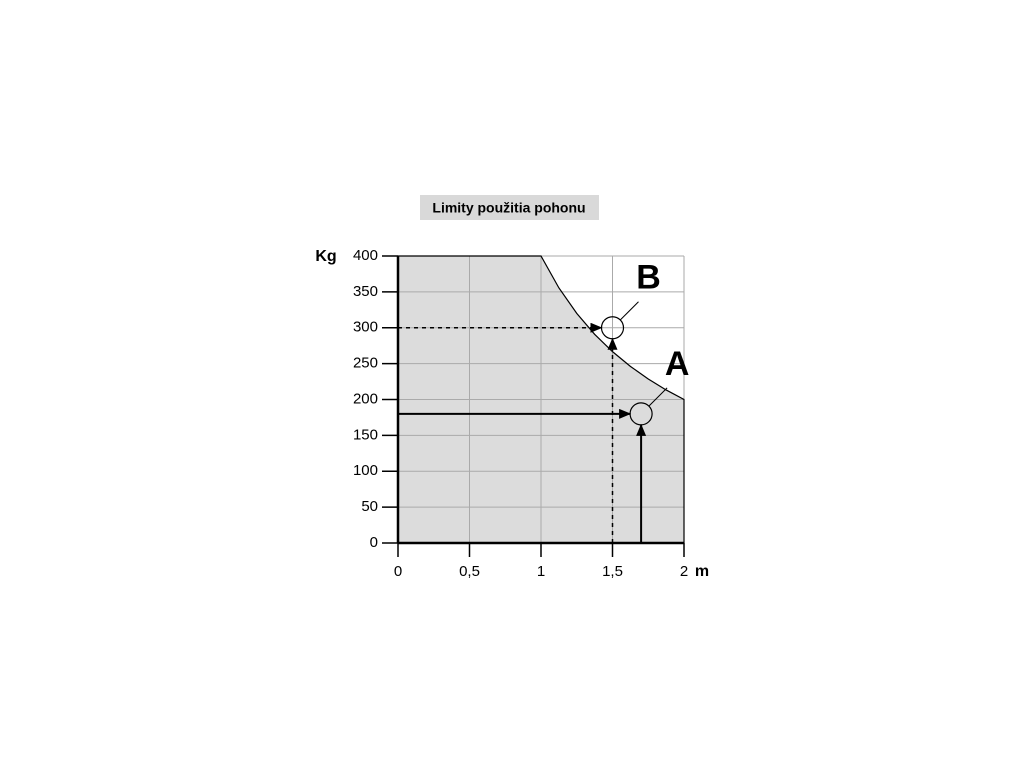 The height and width of the screenshot is (773, 1024). Describe the element at coordinates (365, 363) in the screenshot. I see `y-tick-label: 250` at that location.